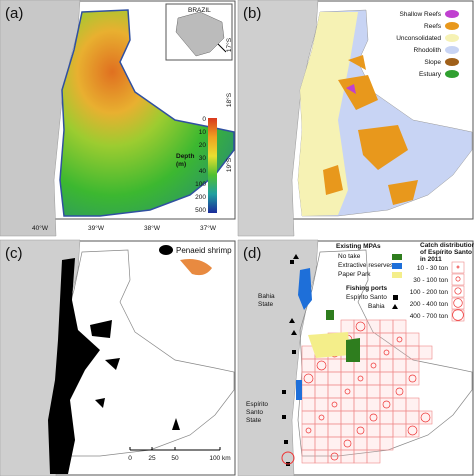  What do you see at coordinates (200, 210) in the screenshot?
I see `depth-tick: 500` at bounding box center [200, 210].